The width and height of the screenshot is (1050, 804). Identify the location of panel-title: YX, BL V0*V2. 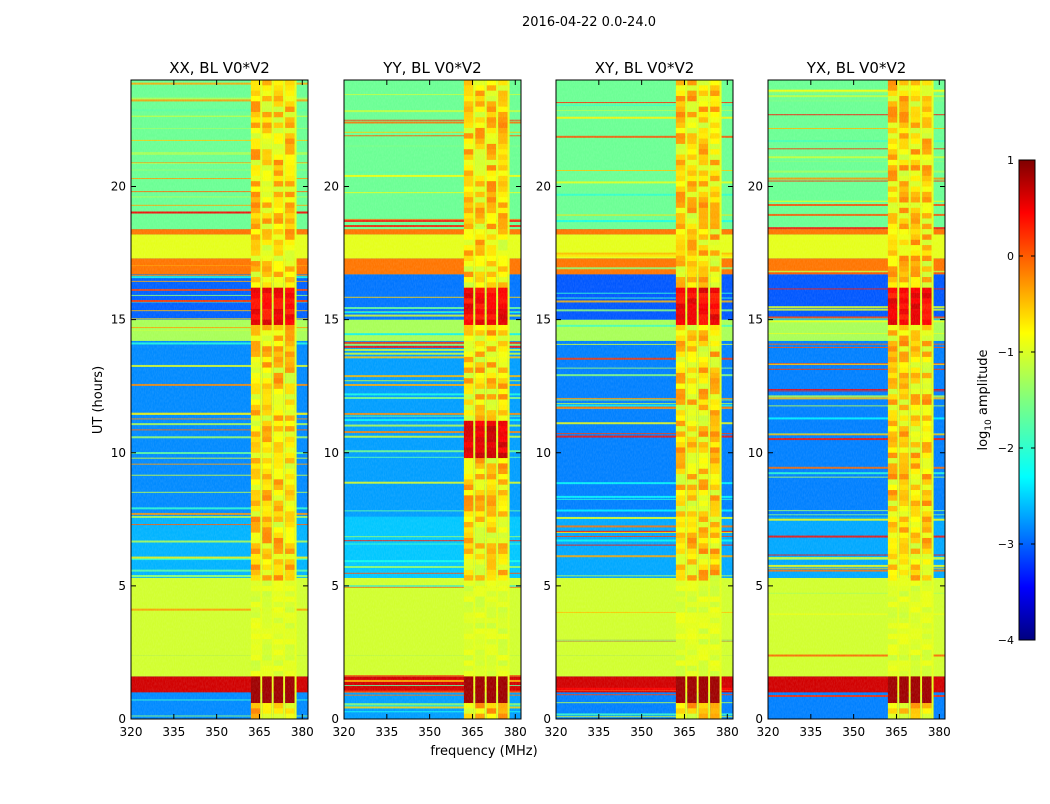
(856, 68).